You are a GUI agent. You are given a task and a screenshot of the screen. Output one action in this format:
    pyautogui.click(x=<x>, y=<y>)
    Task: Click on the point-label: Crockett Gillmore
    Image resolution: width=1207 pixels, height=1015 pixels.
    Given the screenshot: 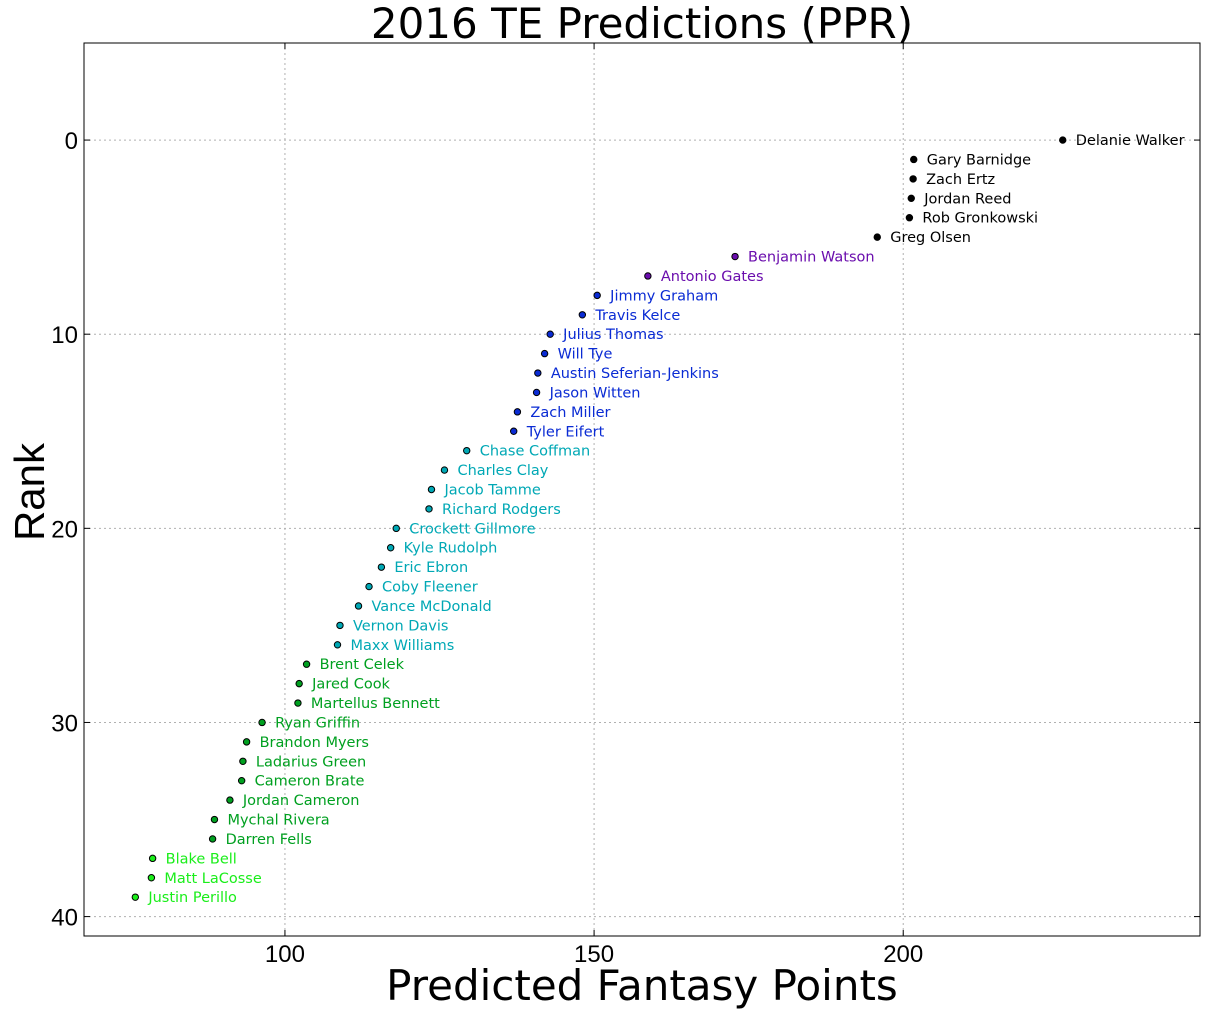 What is the action you would take?
    pyautogui.click(x=472, y=529)
    